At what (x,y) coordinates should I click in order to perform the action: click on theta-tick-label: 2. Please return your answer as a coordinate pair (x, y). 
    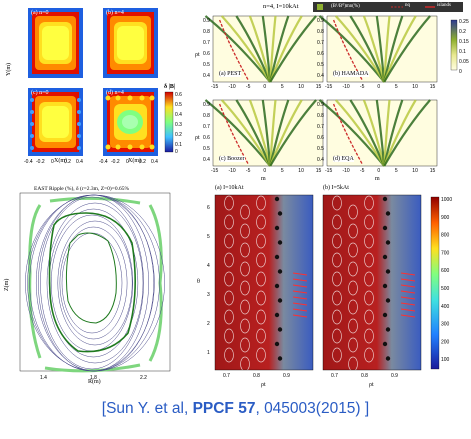
    Looking at the image, I should click on (208, 324).